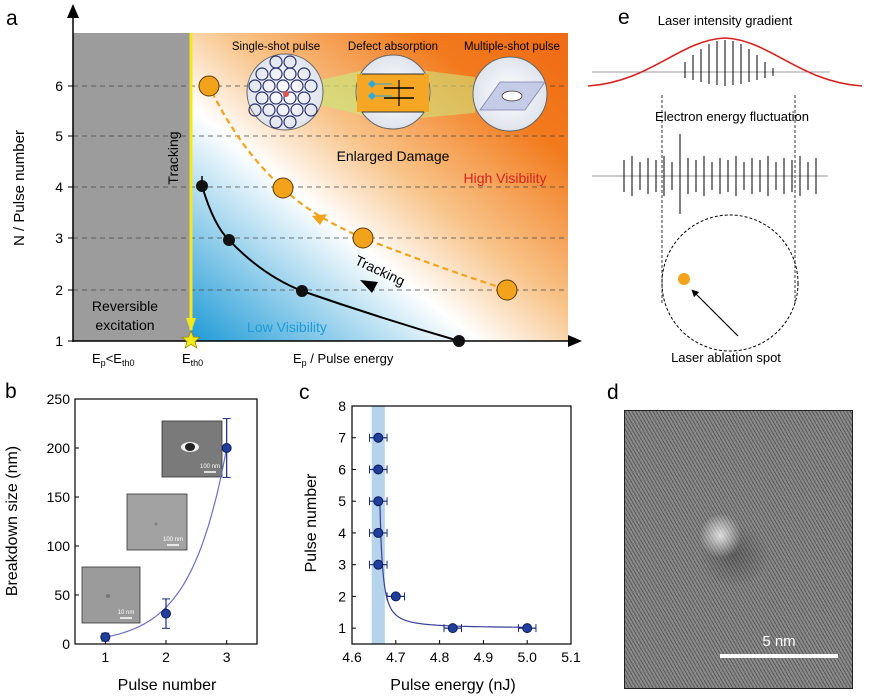 The image size is (870, 697). Describe the element at coordinates (59, 546) in the screenshot. I see `b-ytick-label: 100` at that location.